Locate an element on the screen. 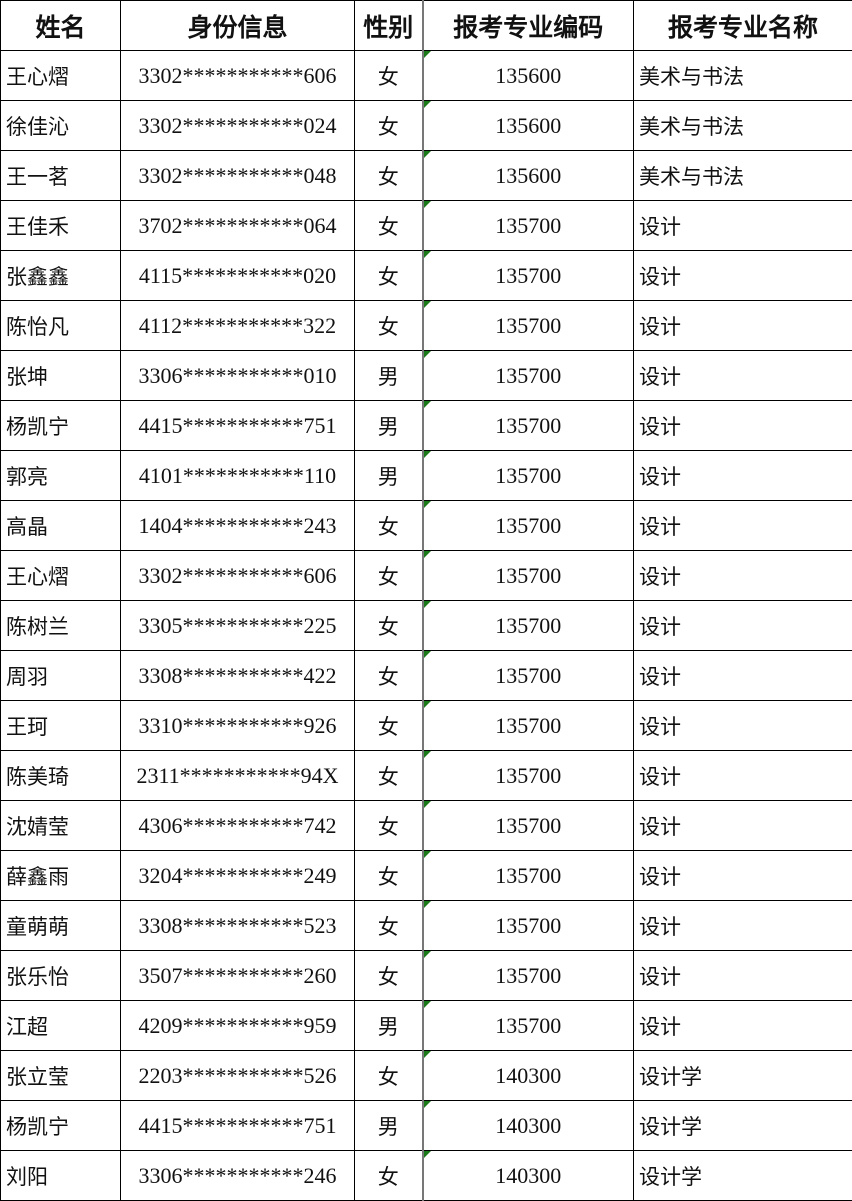 This screenshot has height=1201, width=852. cell-name: 高晶 is located at coordinates (60, 525).